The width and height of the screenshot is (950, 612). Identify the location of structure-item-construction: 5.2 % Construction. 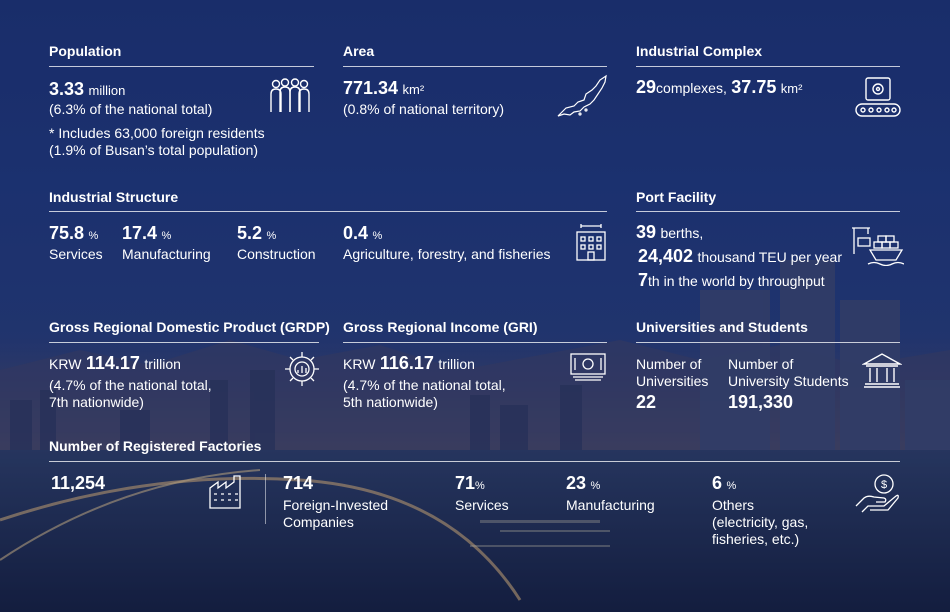
(276, 243).